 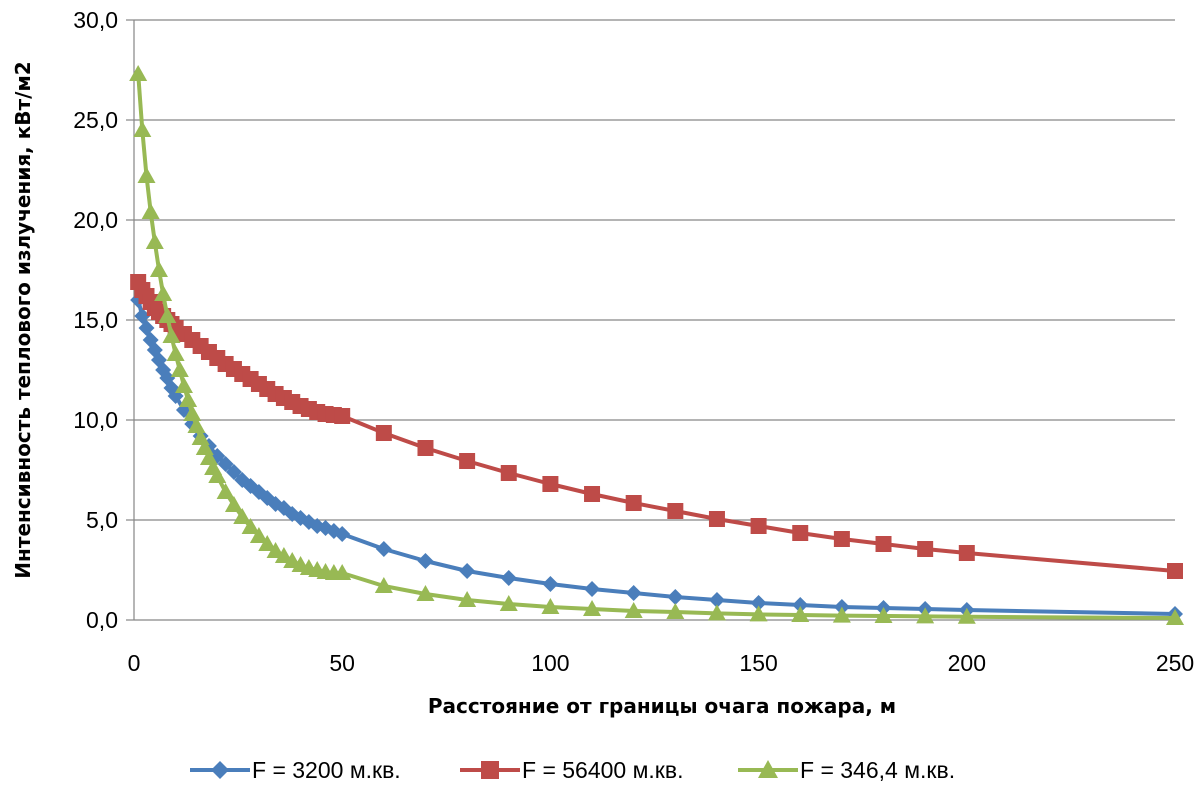 What do you see at coordinates (95, 420) in the screenshot?
I see `y-tick-label: 10,0` at bounding box center [95, 420].